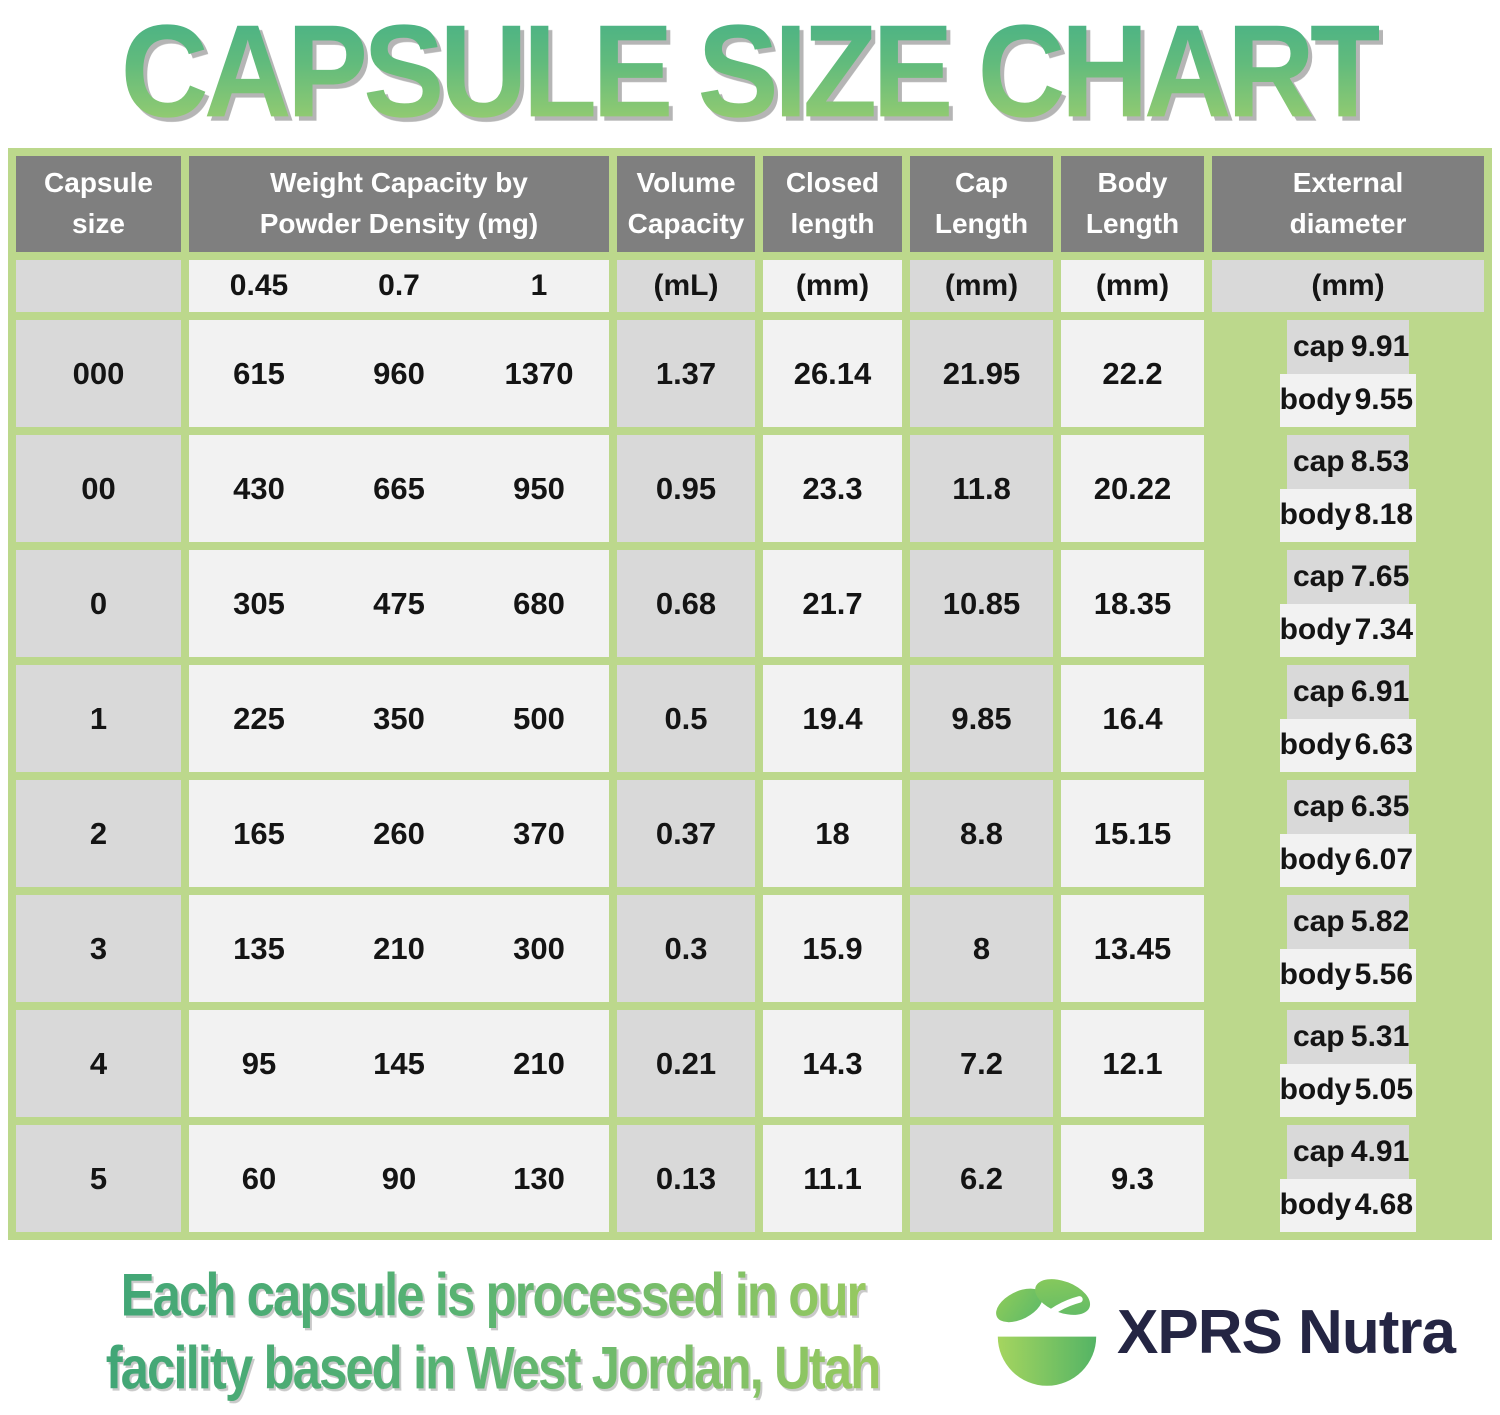 This screenshot has height=1415, width=1500. What do you see at coordinates (981, 948) in the screenshot?
I see `cell-cap-length: 8` at bounding box center [981, 948].